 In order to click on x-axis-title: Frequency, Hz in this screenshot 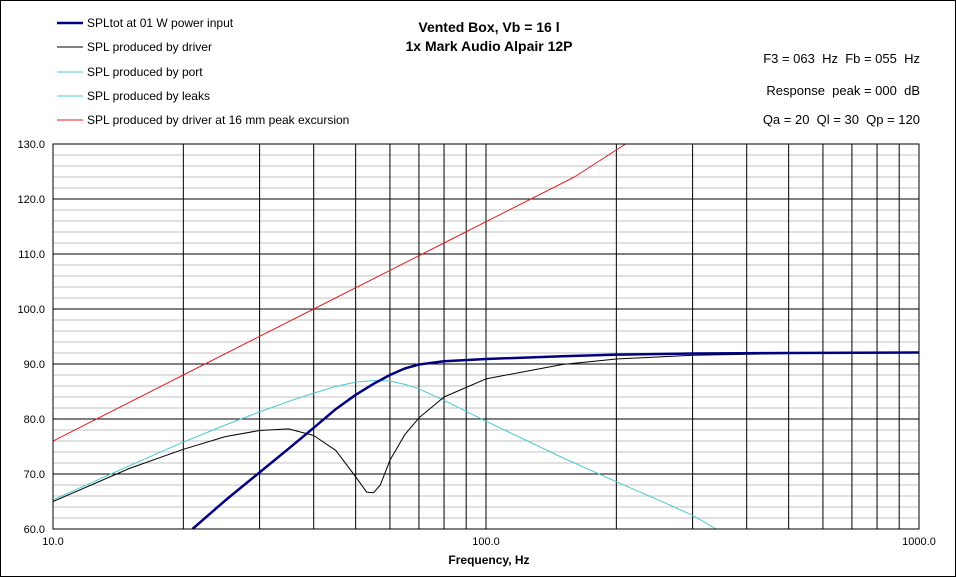, I will do `click(488, 560)`.